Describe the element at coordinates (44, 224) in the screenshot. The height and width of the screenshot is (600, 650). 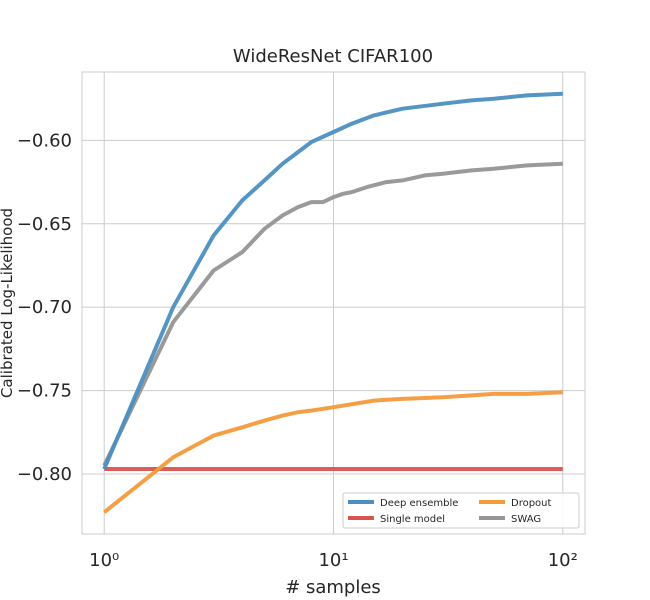
I see `y-tick-label: −0.65` at that location.